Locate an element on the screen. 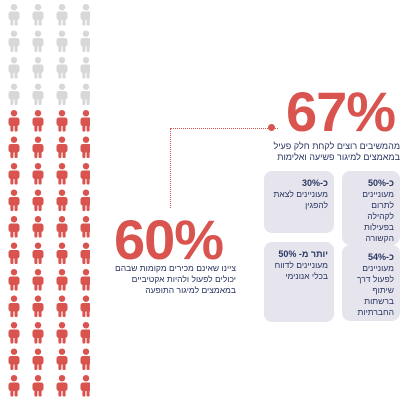  box-30-title: כ-30% is located at coordinates (315, 183).